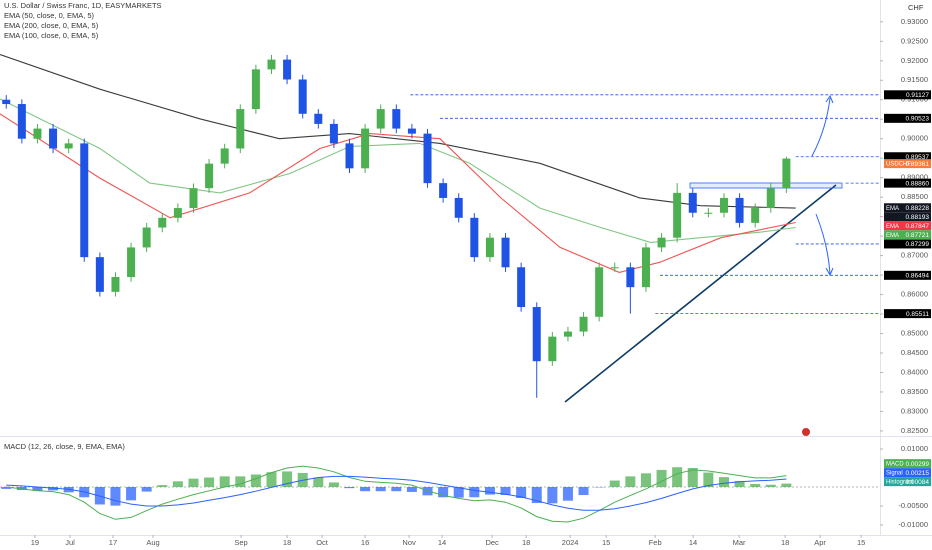 This screenshot has height=550, width=932. Describe the element at coordinates (914, 79) in the screenshot. I see `y-tick-label: 0.91500` at that location.